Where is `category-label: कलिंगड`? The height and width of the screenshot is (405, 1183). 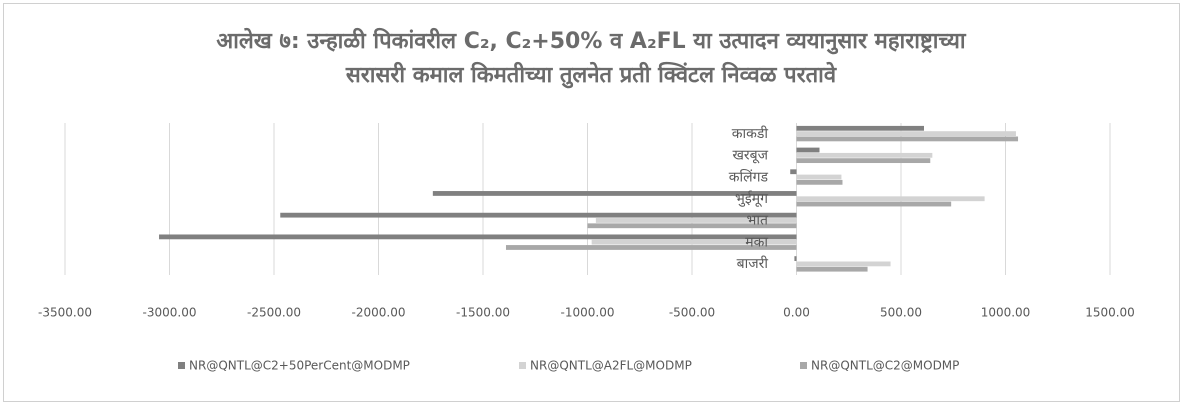
category-label: कलिंगड is located at coordinates (749, 176).